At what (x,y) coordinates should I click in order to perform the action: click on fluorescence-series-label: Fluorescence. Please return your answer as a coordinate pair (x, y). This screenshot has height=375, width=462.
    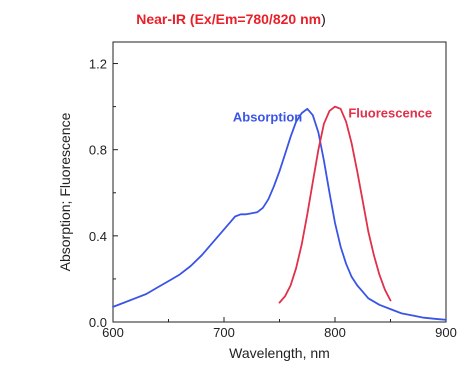
    Looking at the image, I should click on (390, 112).